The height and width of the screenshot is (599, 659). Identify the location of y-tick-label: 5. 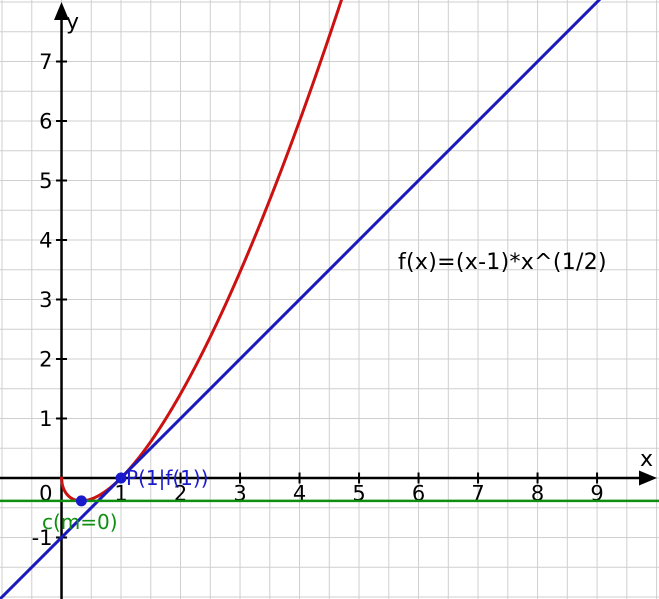
(45, 181).